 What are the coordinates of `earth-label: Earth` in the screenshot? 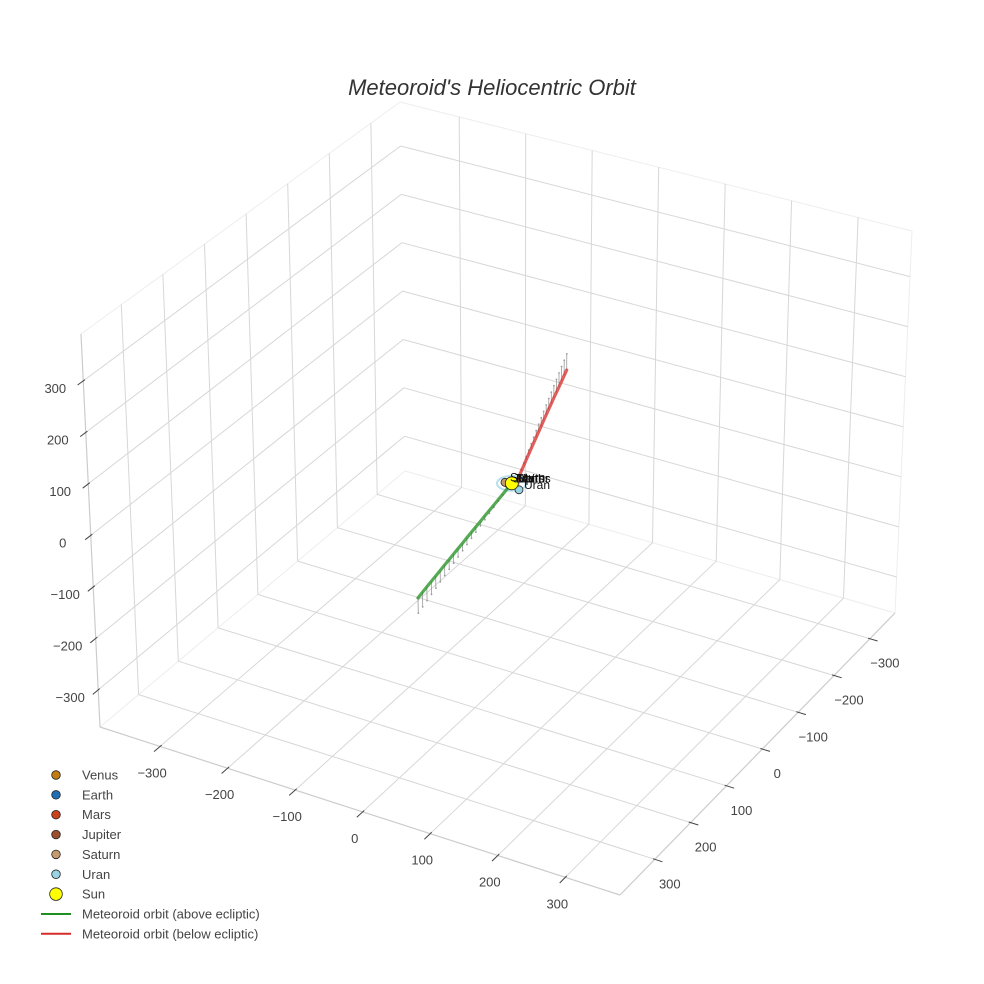 It's located at (530, 478).